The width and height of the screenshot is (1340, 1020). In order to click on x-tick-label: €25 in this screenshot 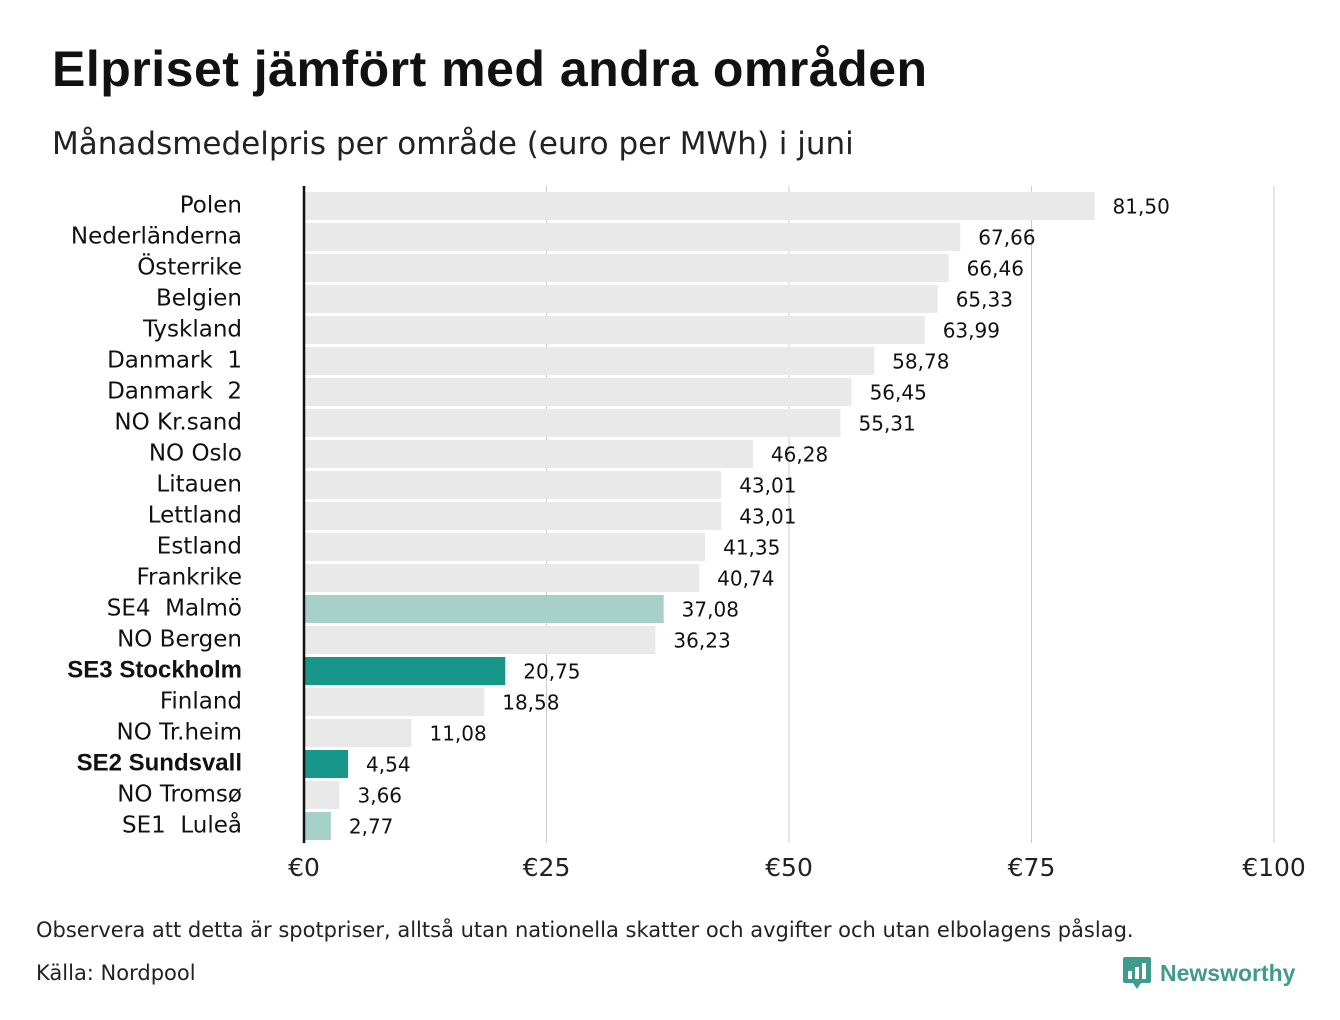, I will do `click(547, 867)`.